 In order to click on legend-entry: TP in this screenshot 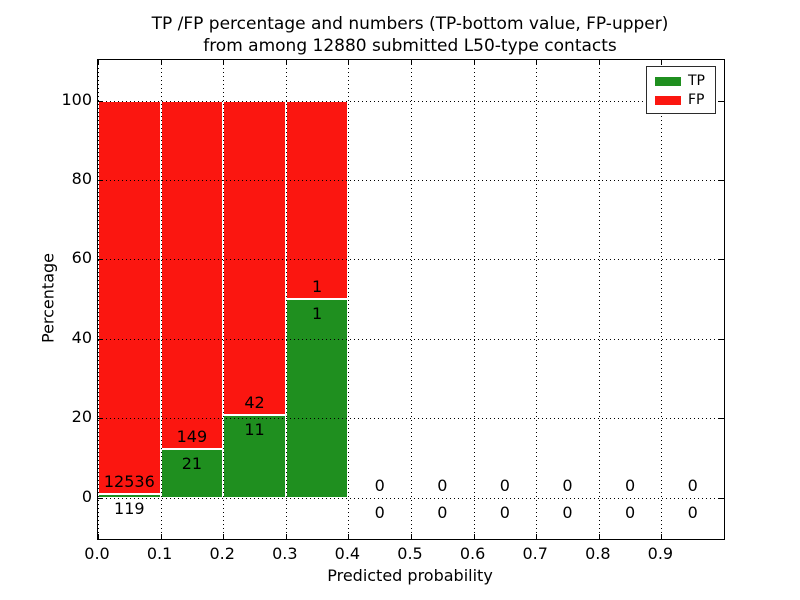, I will do `click(681, 81)`.